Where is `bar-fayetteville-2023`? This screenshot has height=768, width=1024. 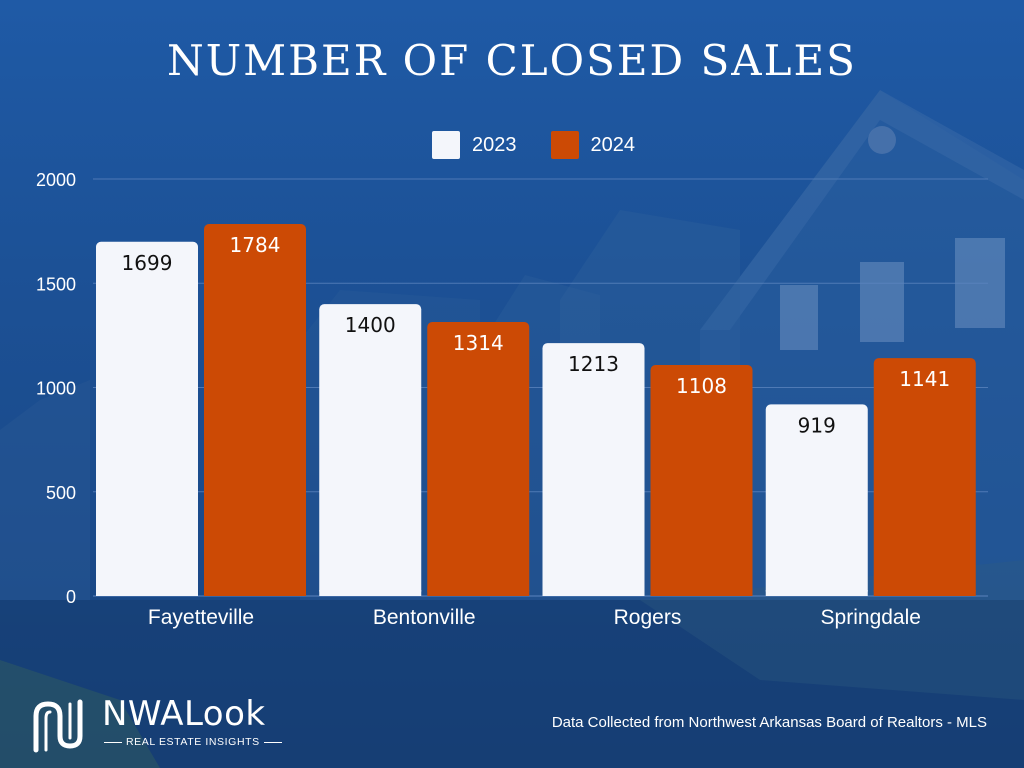
bar-fayetteville-2023 is located at coordinates (147, 419).